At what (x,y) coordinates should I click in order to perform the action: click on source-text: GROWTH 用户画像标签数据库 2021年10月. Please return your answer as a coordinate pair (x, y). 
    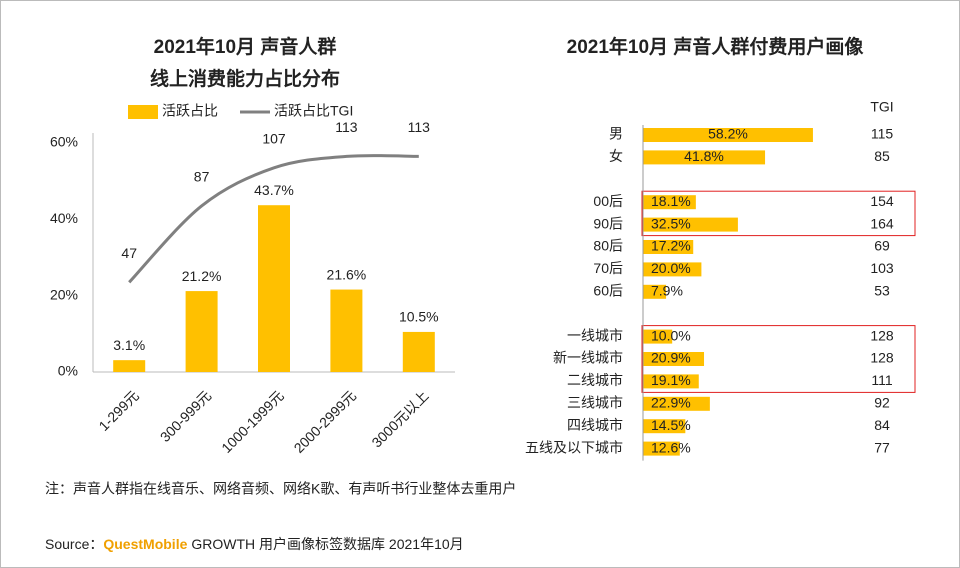
    Looking at the image, I should click on (327, 544).